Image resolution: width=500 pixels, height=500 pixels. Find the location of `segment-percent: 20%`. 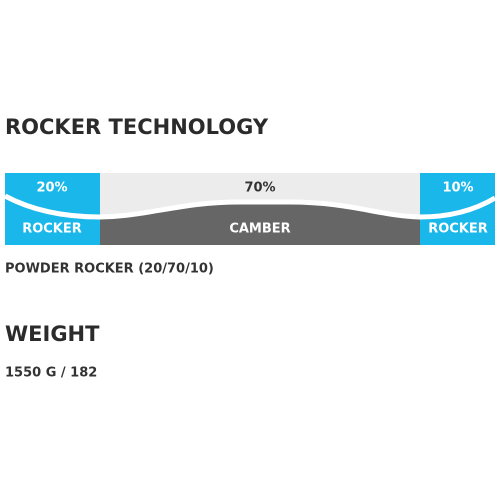

segment-percent: 20% is located at coordinates (51, 188).